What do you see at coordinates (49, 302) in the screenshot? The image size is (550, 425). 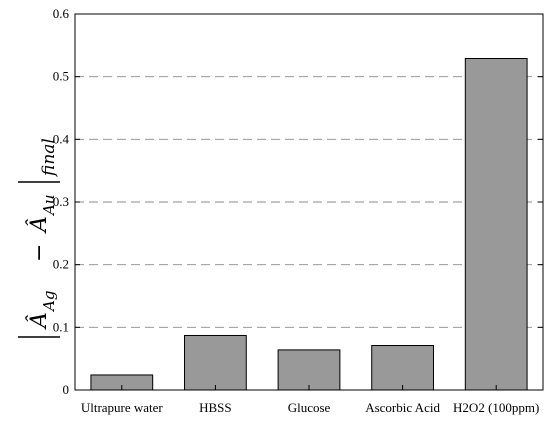 I see `ylabel-term1-sub: Ag` at bounding box center [49, 302].